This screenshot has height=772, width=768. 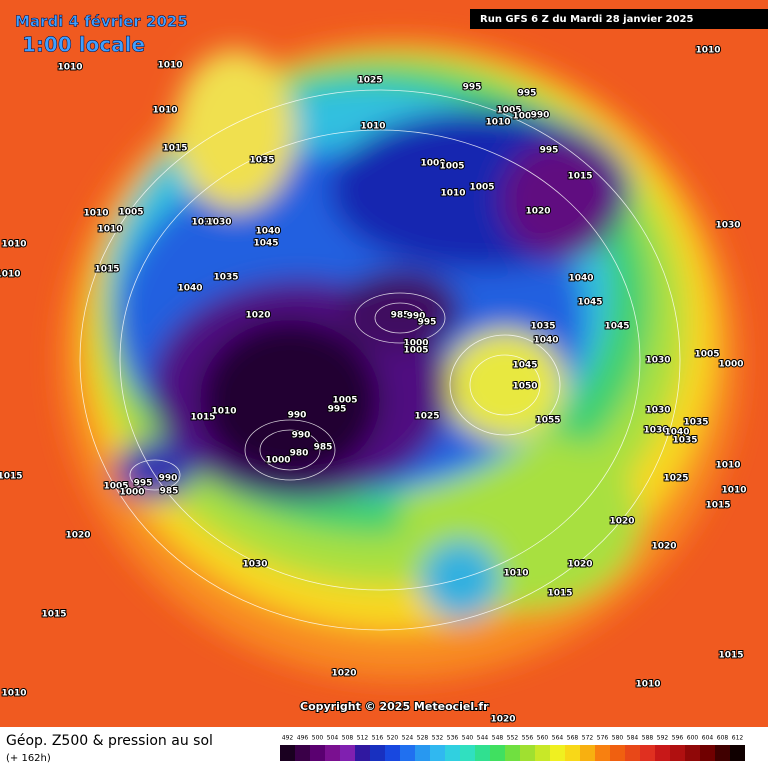 I want to click on colorbar-tick-label: 492, so click(x=288, y=738).